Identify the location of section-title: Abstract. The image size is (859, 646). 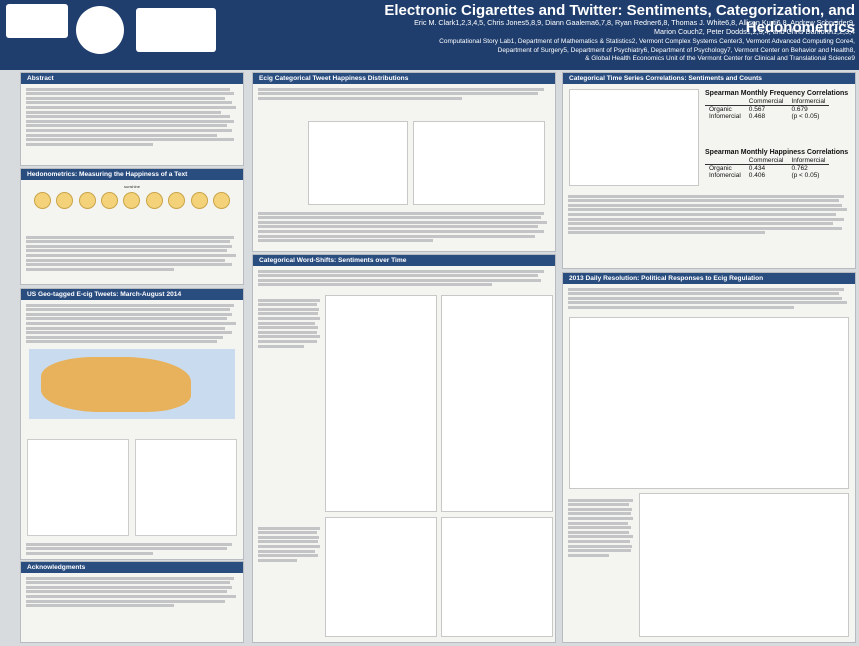
(132, 78).